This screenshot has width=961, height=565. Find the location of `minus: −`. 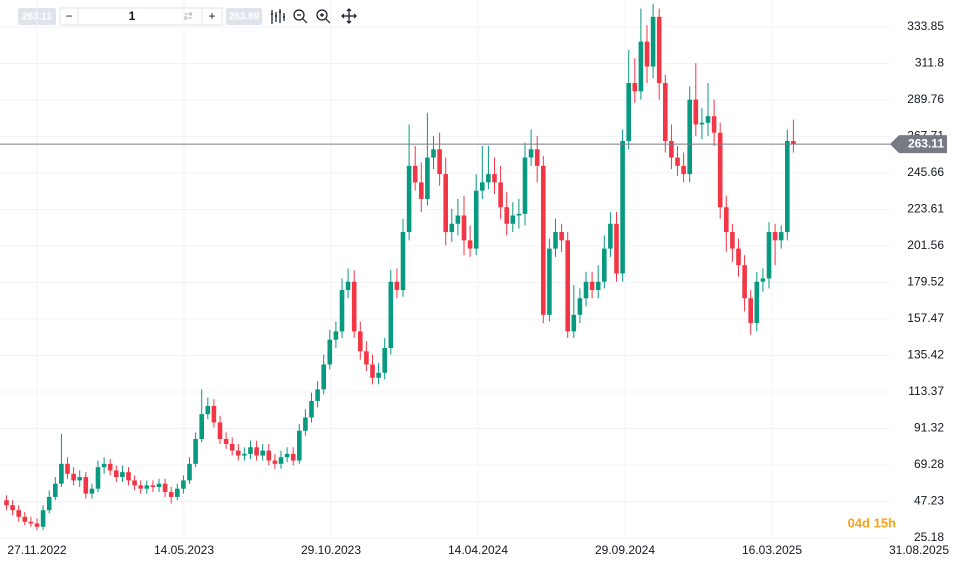

minus: − is located at coordinates (68, 16).